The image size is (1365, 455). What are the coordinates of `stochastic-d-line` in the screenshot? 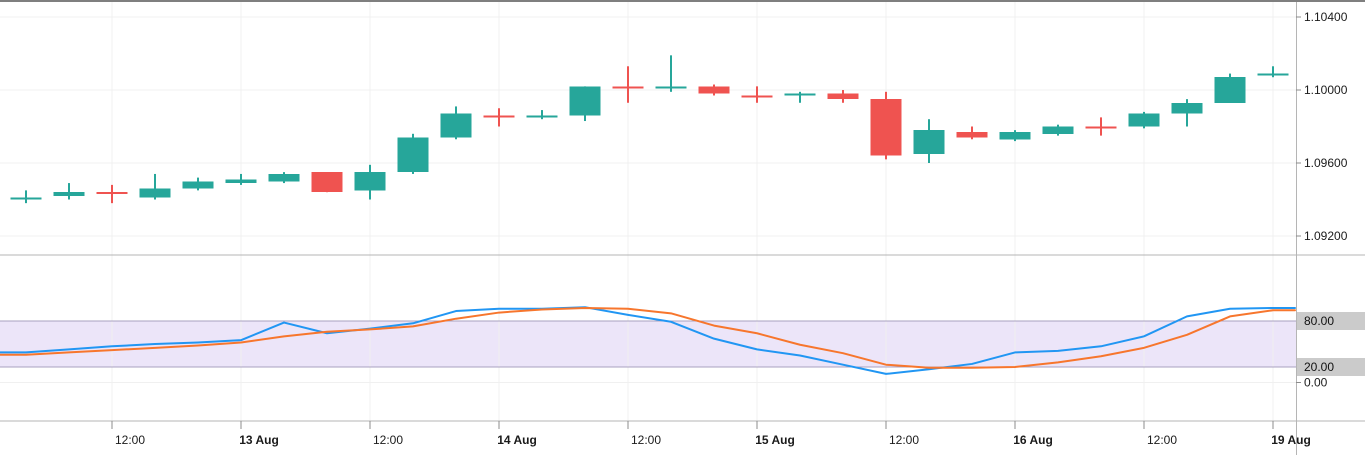 It's located at (648, 337).